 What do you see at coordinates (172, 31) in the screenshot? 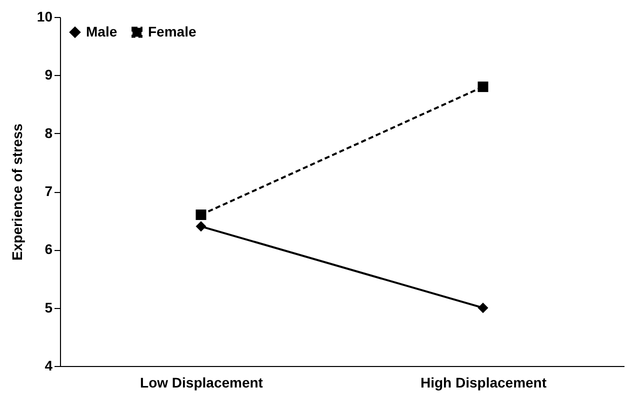
I see `legend-label: Female` at bounding box center [172, 31].